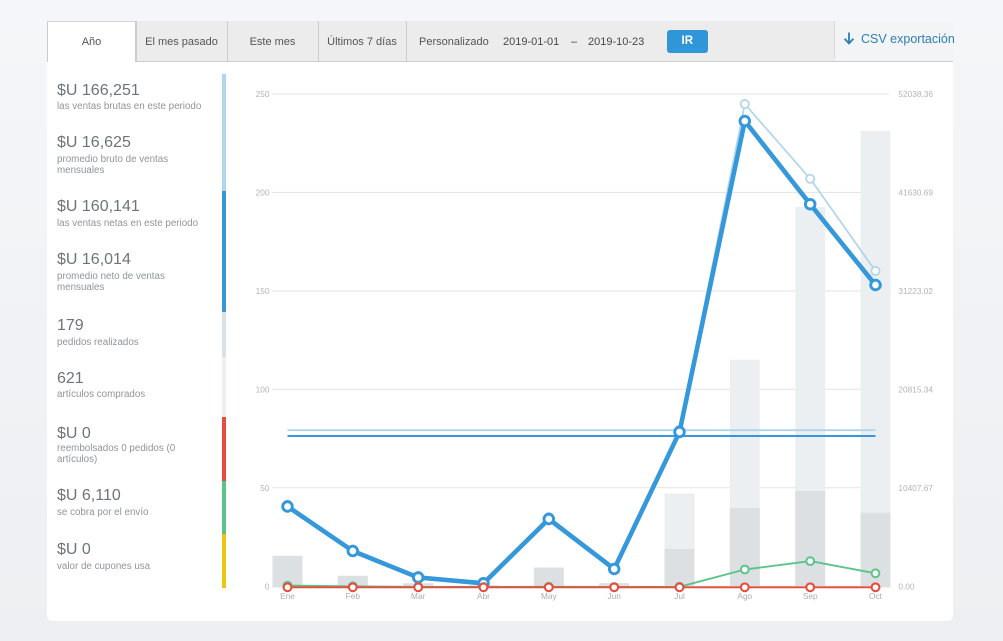  What do you see at coordinates (263, 94) in the screenshot?
I see `svg-text: 250` at bounding box center [263, 94].